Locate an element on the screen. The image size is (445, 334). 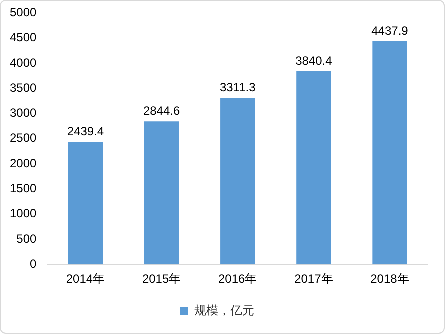
y-tick-label: 1500 is located at coordinates (24, 188).